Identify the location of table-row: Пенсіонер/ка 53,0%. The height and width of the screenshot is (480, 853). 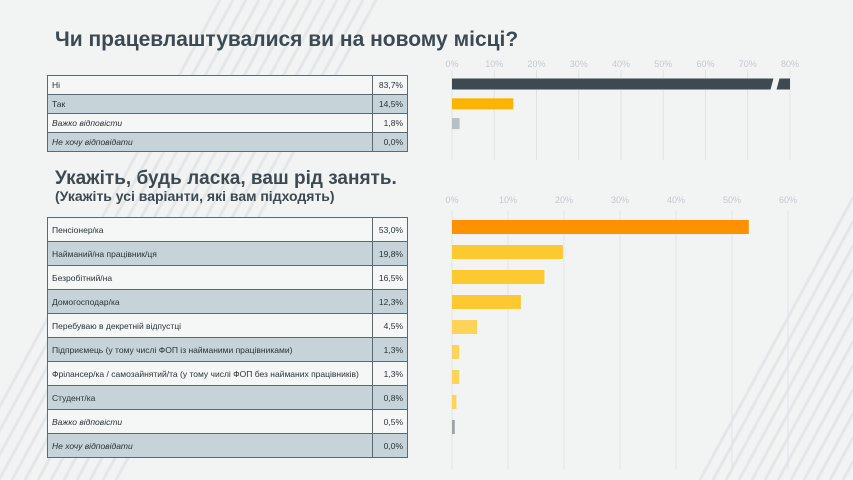
(227, 229).